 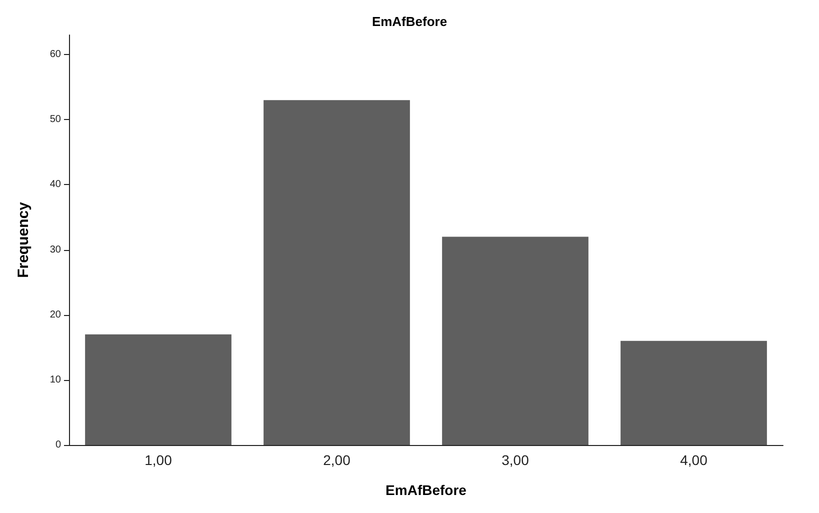 What do you see at coordinates (158, 460) in the screenshot?
I see `x-tick-label: 1,00` at bounding box center [158, 460].